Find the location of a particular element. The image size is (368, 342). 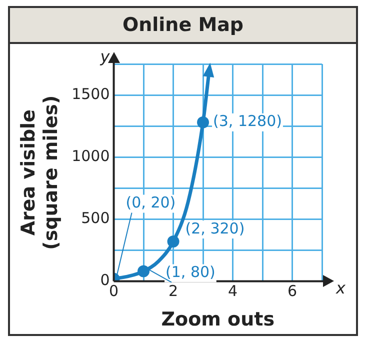

text: y is located at coordinates (104, 56).